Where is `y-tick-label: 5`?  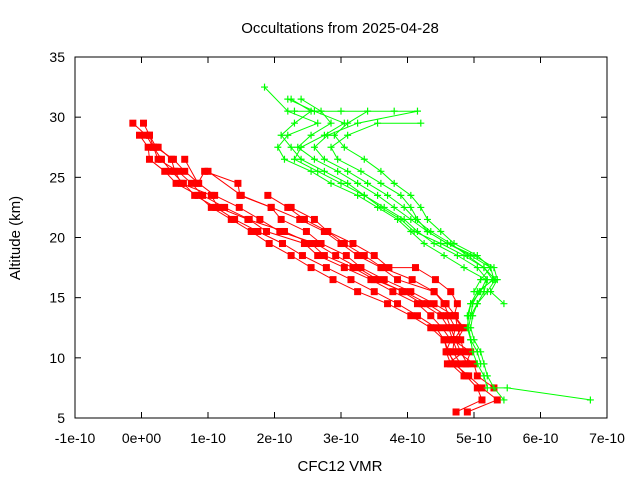
y-tick-label: 5 is located at coordinates (61, 418).